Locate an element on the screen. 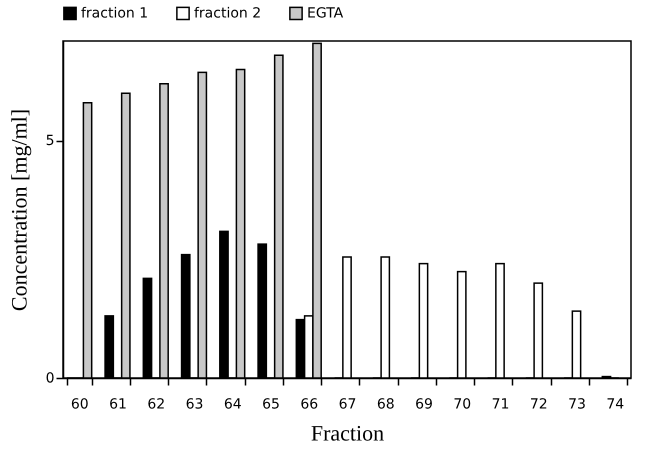  x-tick-label: 60 is located at coordinates (79, 404).